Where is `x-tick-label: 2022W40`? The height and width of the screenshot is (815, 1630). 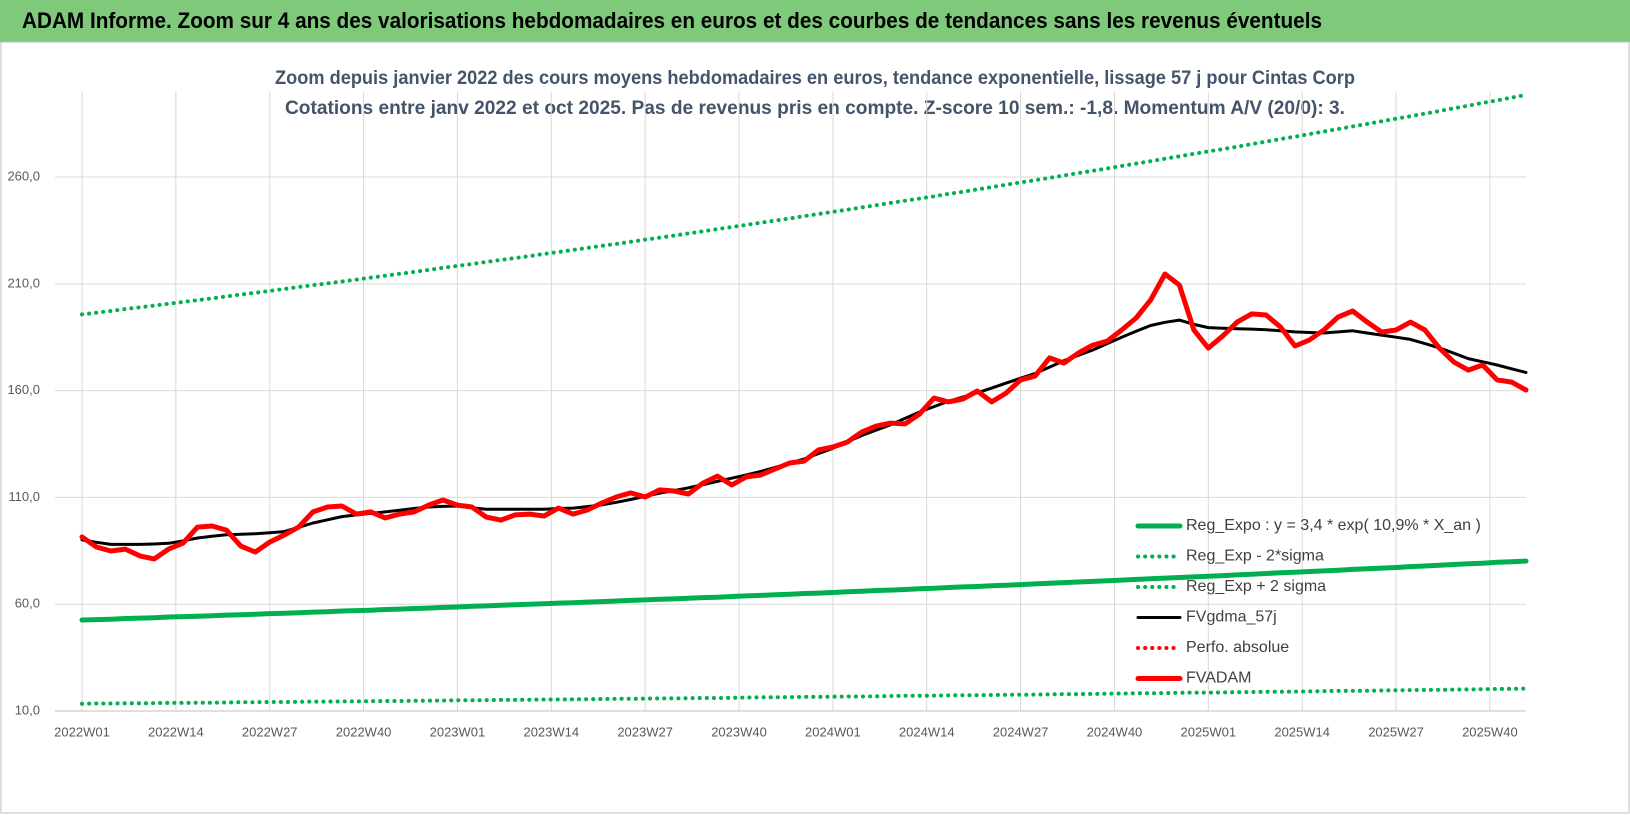
x-tick-label: 2022W40 is located at coordinates (364, 731).